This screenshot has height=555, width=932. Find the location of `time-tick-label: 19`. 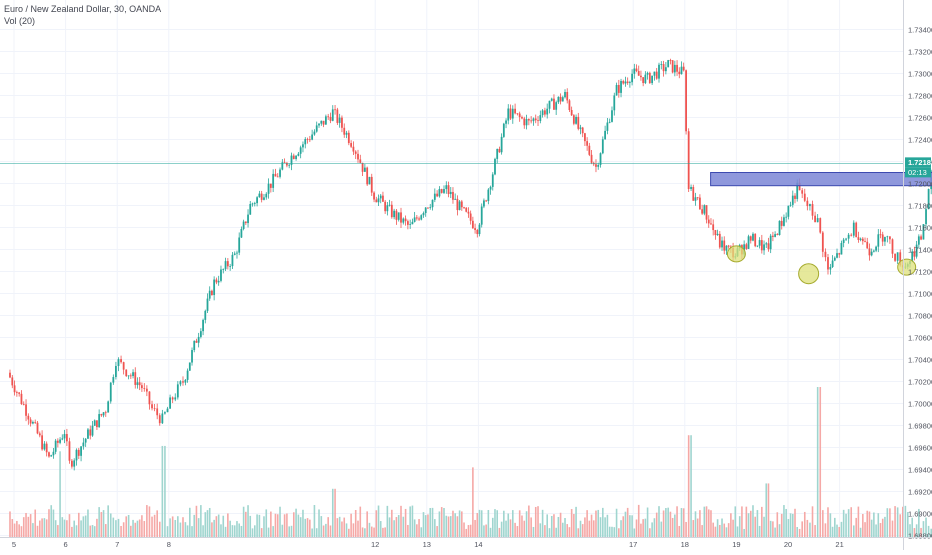

time-tick-label: 19 is located at coordinates (736, 544).